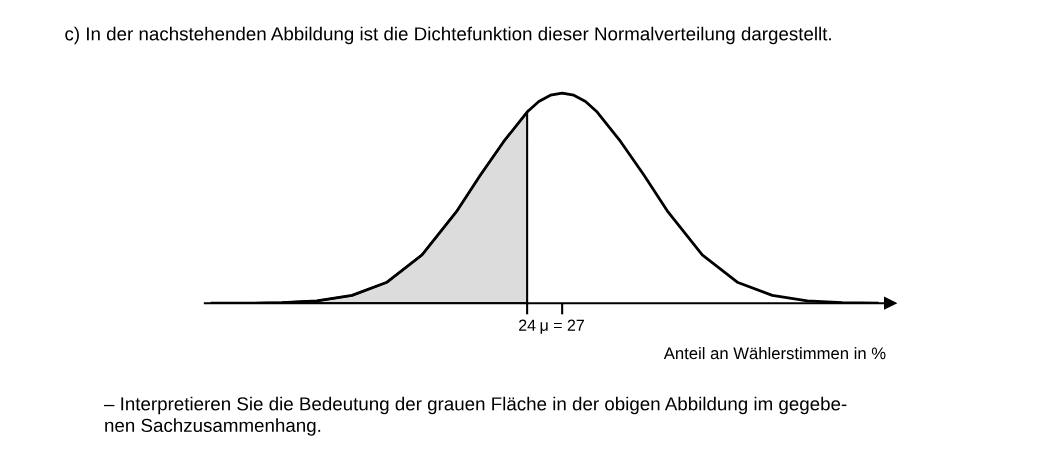 Image resolution: width=1040 pixels, height=473 pixels. Describe the element at coordinates (562, 326) in the screenshot. I see `x-tick-label: μ = 27` at that location.